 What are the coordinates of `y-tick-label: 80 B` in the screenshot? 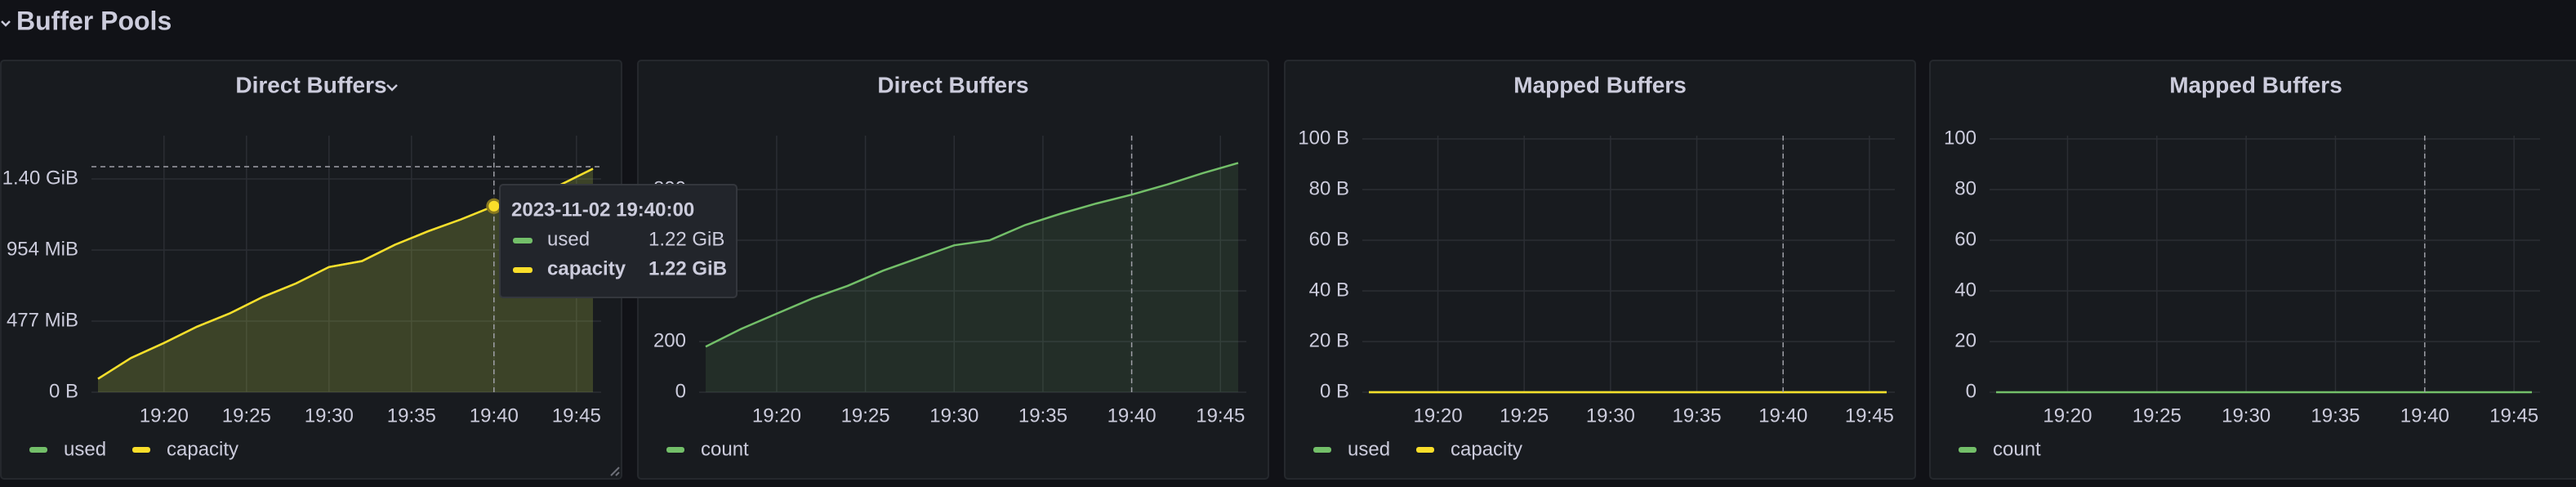 It's located at (1329, 188).